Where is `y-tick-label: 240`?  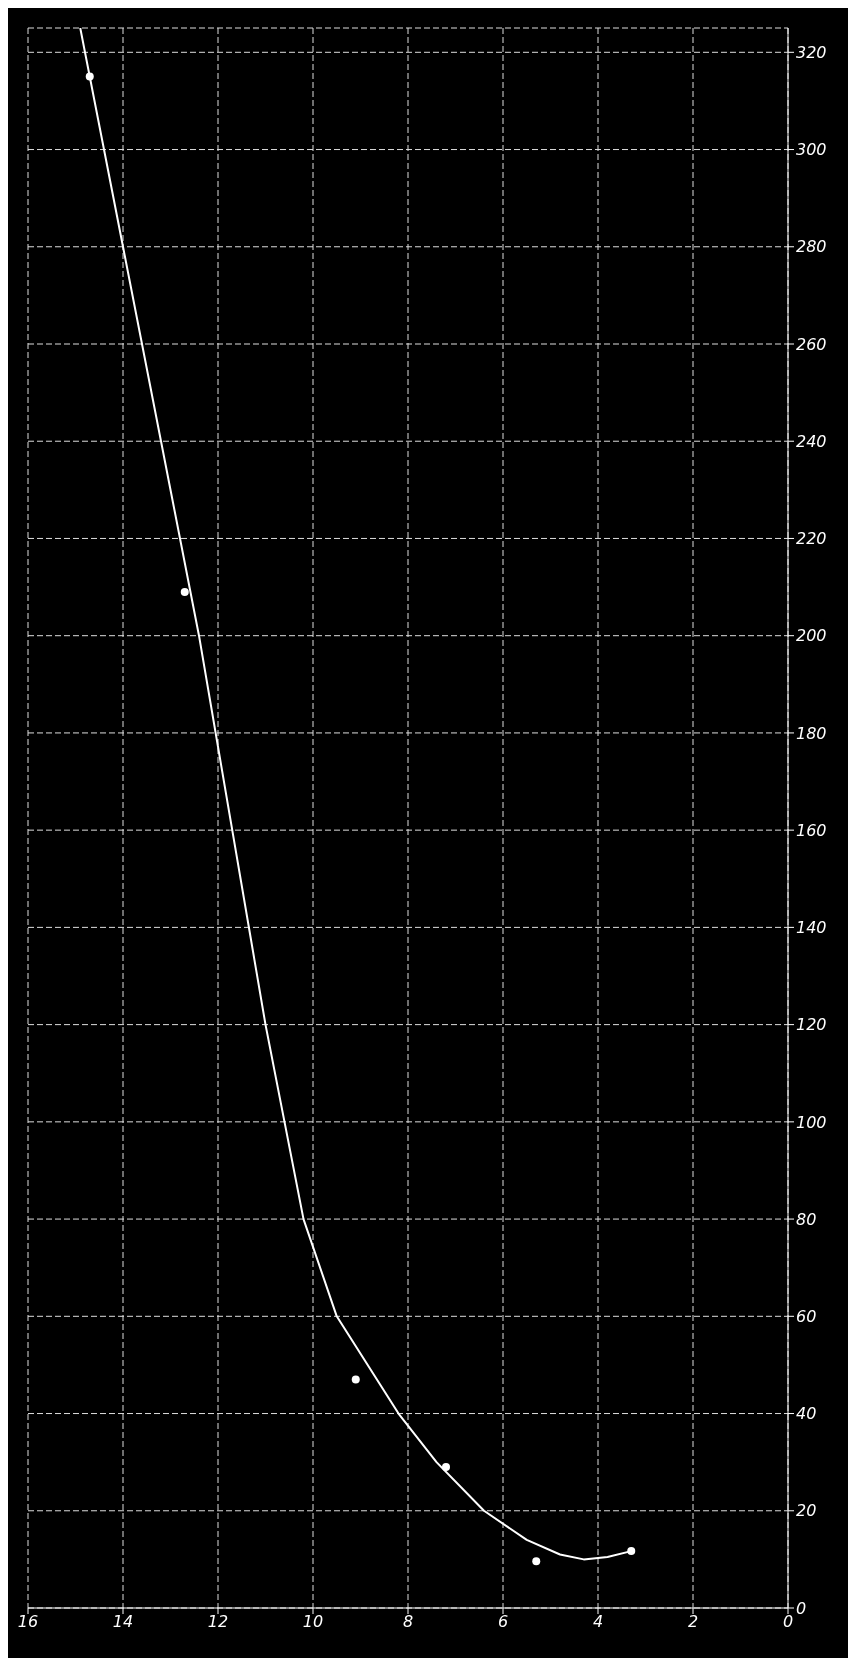
y-tick-label: 240 is located at coordinates (811, 441).